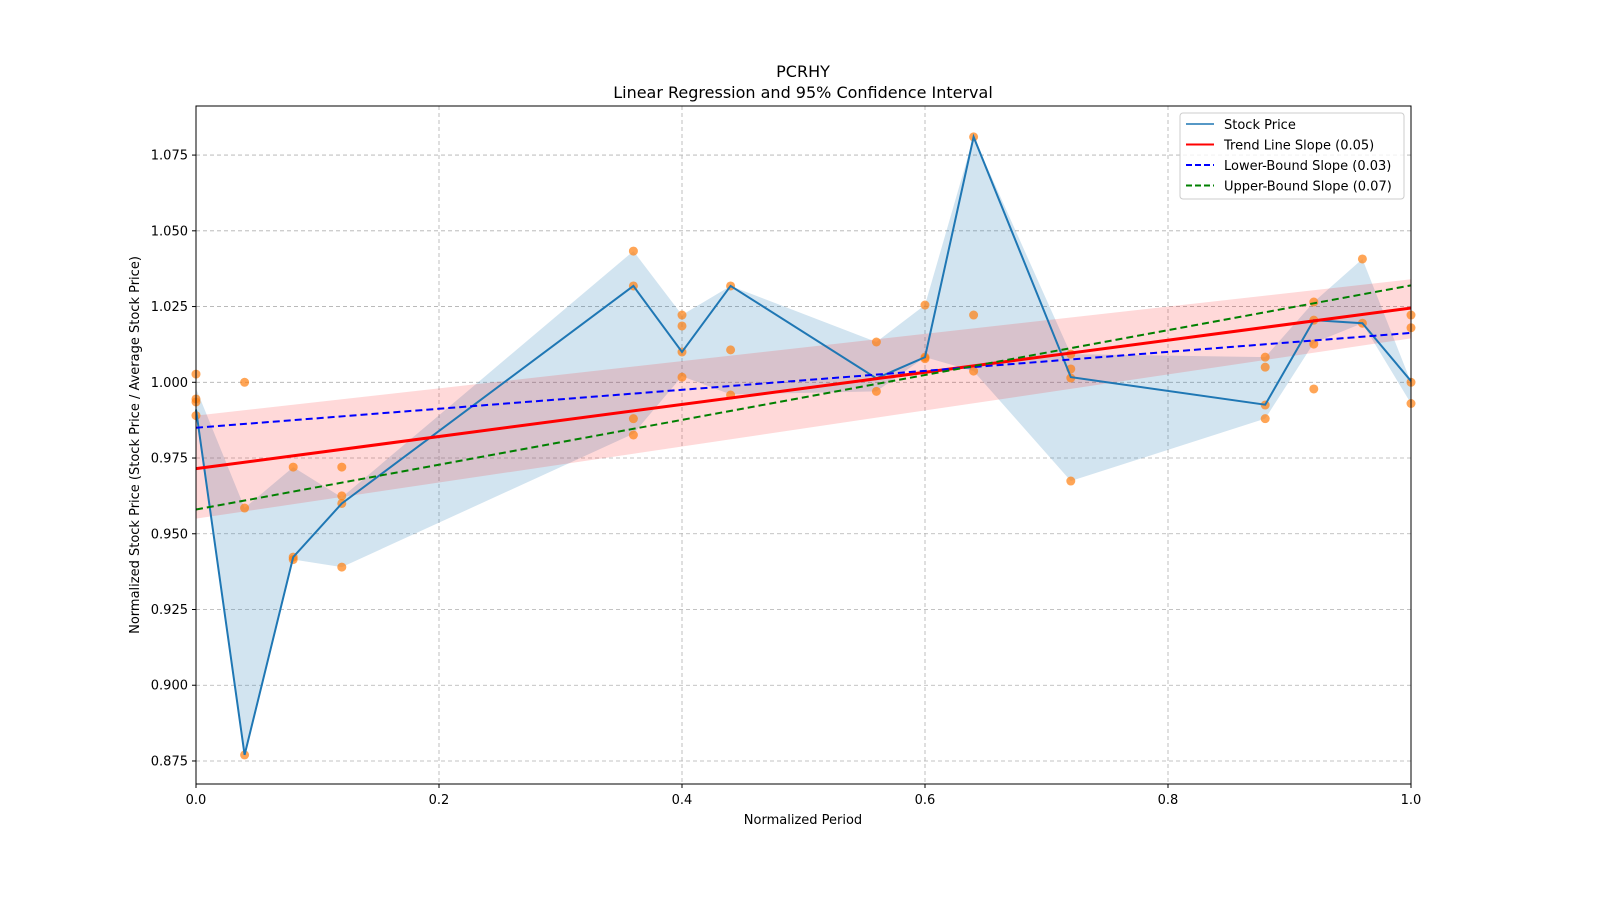  What do you see at coordinates (169, 761) in the screenshot?
I see `y-tick-label: 0.875` at bounding box center [169, 761].